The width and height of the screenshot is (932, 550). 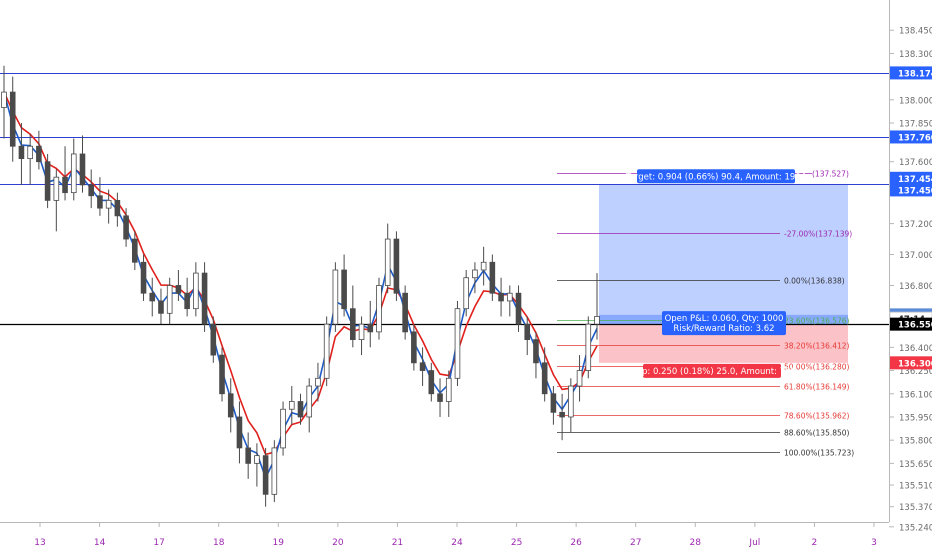 I want to click on time-tick-label: 25, so click(x=516, y=543).